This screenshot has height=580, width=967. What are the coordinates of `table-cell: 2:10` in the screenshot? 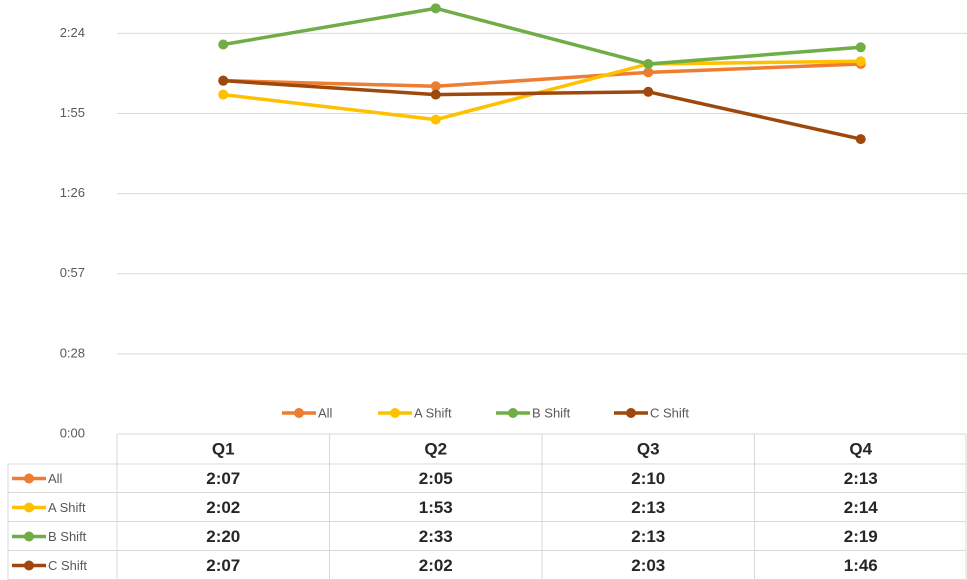 It's located at (648, 478).